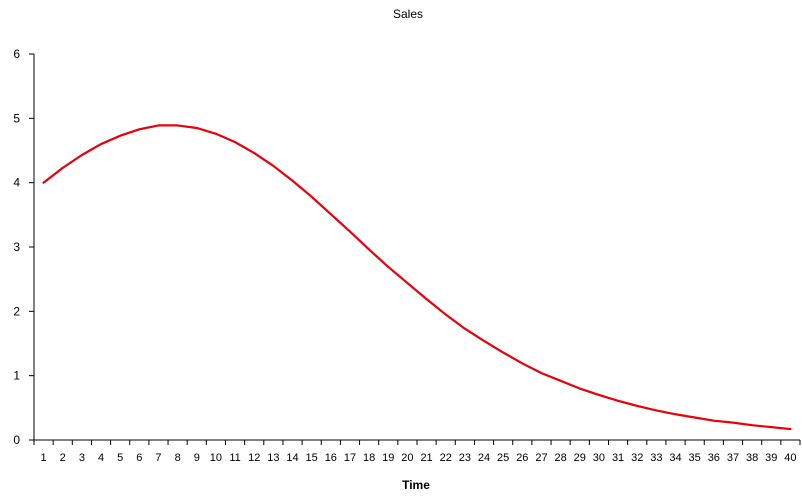  I want to click on x-tick-label: 27, so click(541, 458).